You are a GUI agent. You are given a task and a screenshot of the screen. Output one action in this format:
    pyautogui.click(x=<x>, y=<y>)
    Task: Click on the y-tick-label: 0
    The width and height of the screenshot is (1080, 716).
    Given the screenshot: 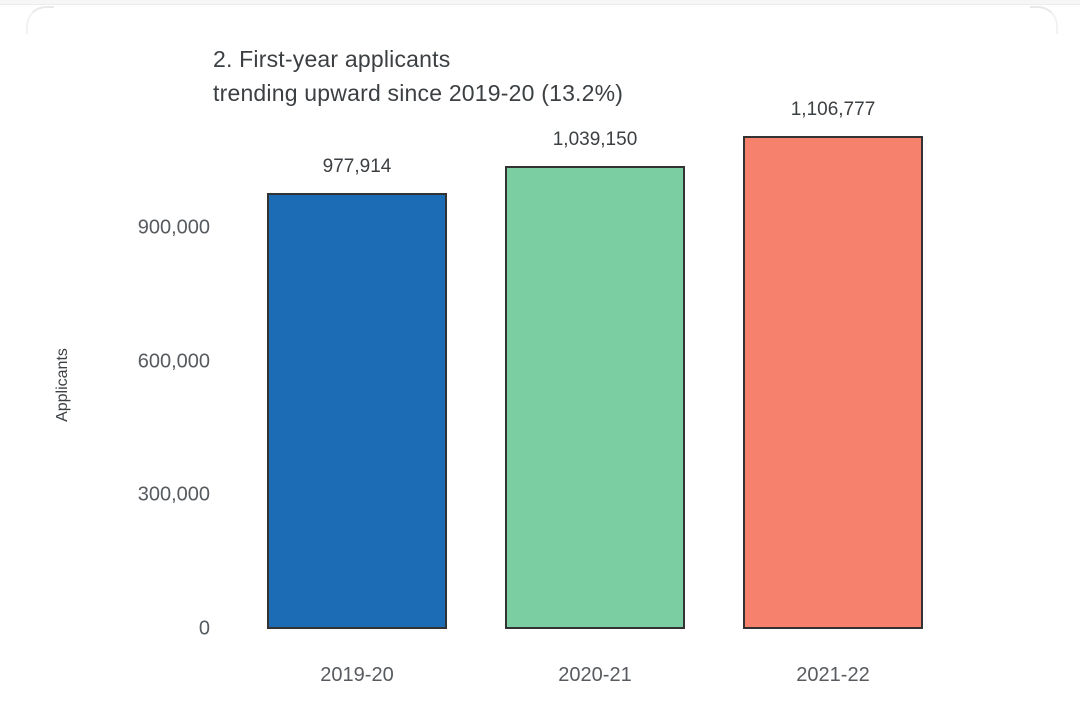 What is the action you would take?
    pyautogui.click(x=204, y=628)
    